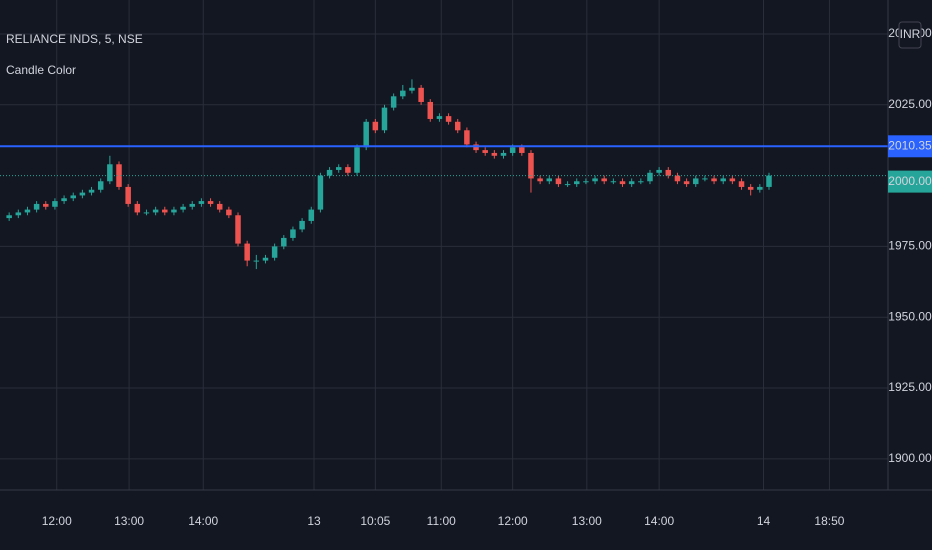  I want to click on x-tick-label: 10:05, so click(375, 521).